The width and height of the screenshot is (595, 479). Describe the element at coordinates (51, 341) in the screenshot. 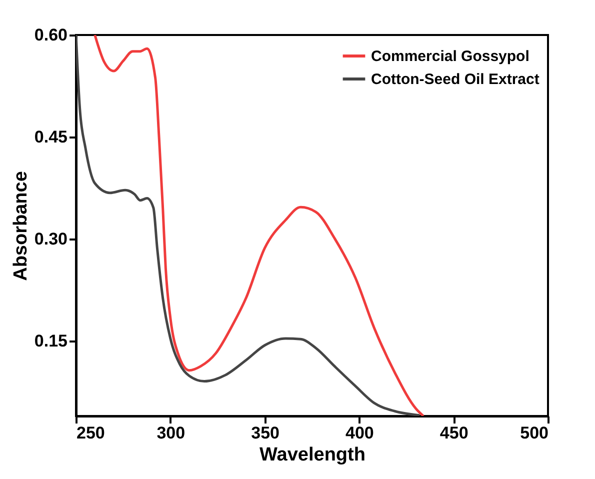

I see `y-tick-label: 0.15` at that location.